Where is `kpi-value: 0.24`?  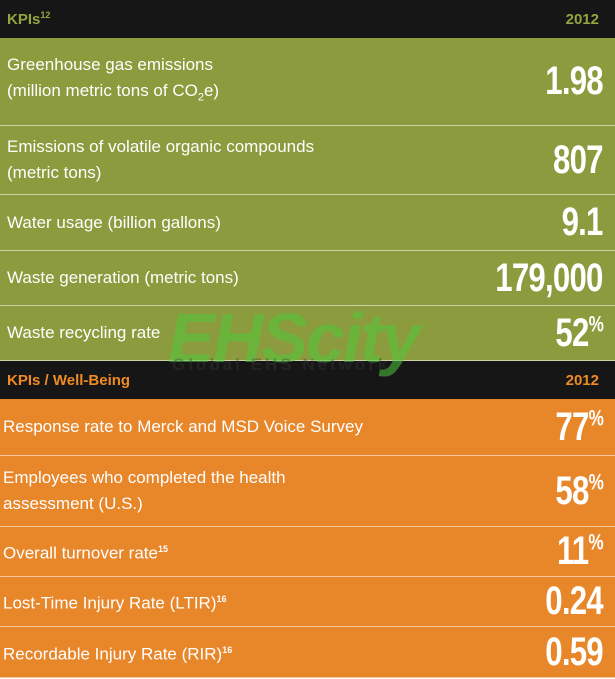 kpi-value: 0.24 is located at coordinates (574, 601).